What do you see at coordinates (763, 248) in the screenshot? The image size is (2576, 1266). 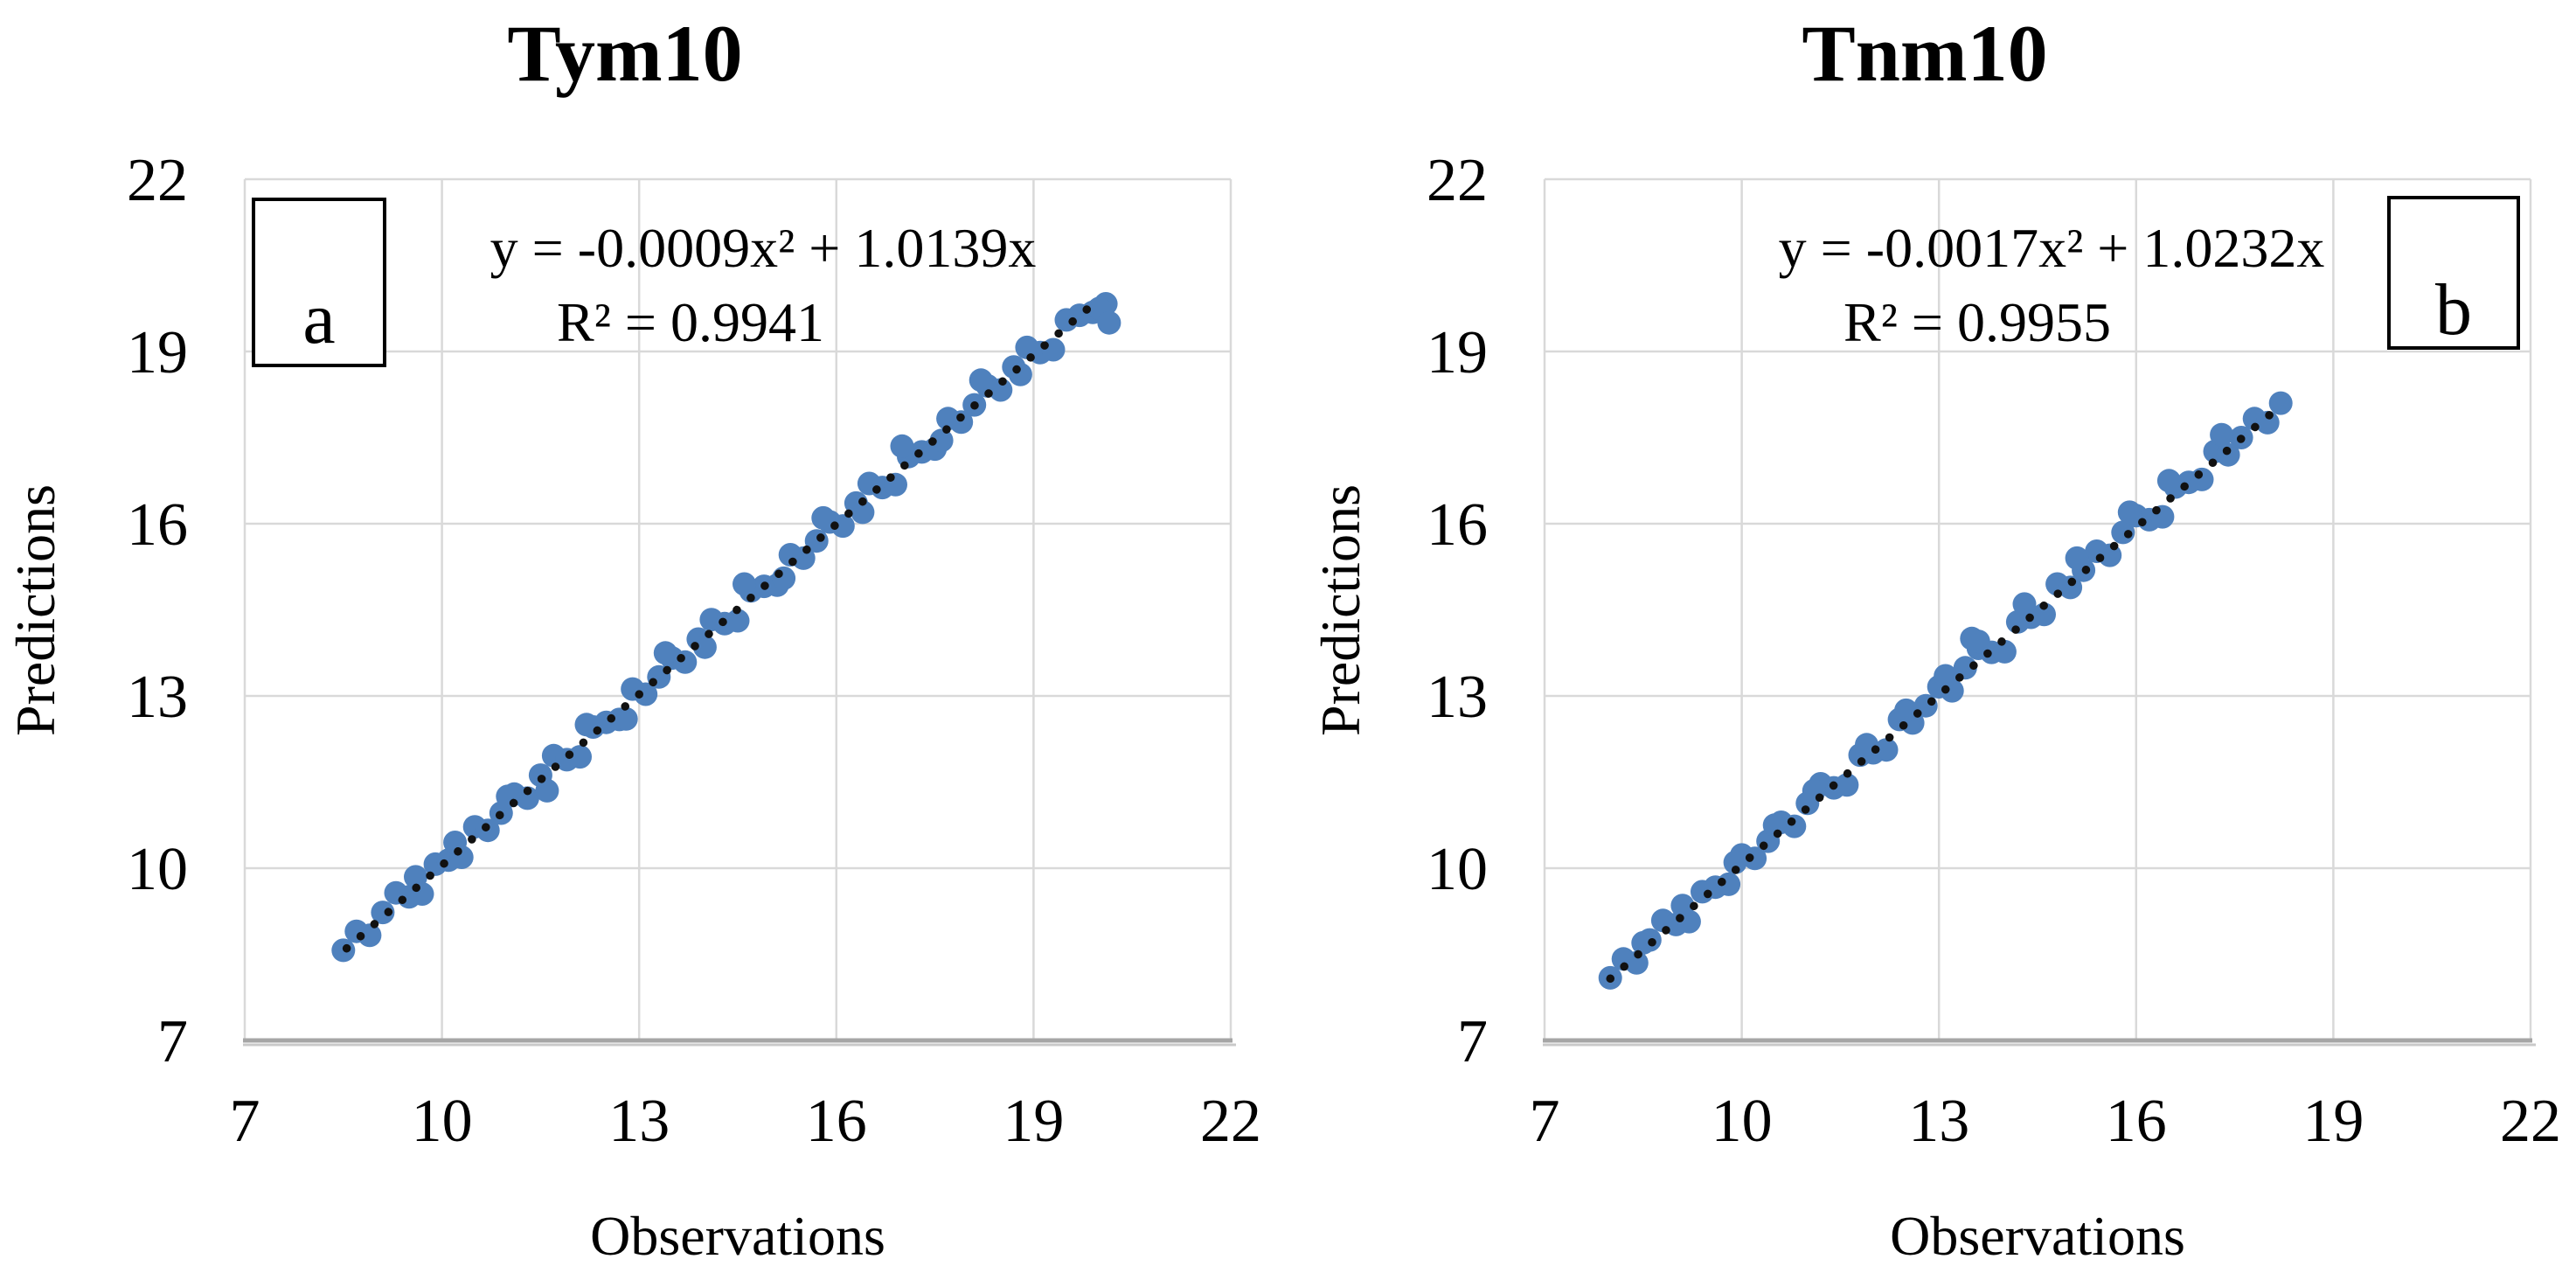 I see `trendline-equation: y = -0.0009x² + 1.0139x` at bounding box center [763, 248].